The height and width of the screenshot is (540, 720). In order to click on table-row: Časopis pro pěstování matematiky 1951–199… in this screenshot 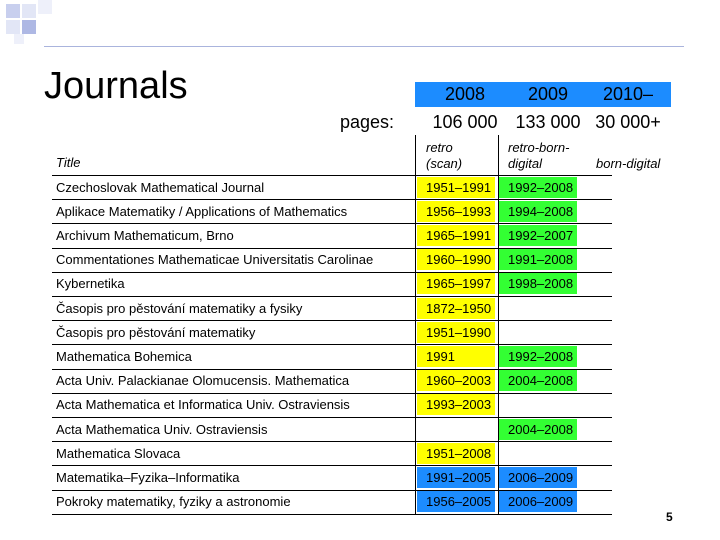, I will do `click(332, 332)`.